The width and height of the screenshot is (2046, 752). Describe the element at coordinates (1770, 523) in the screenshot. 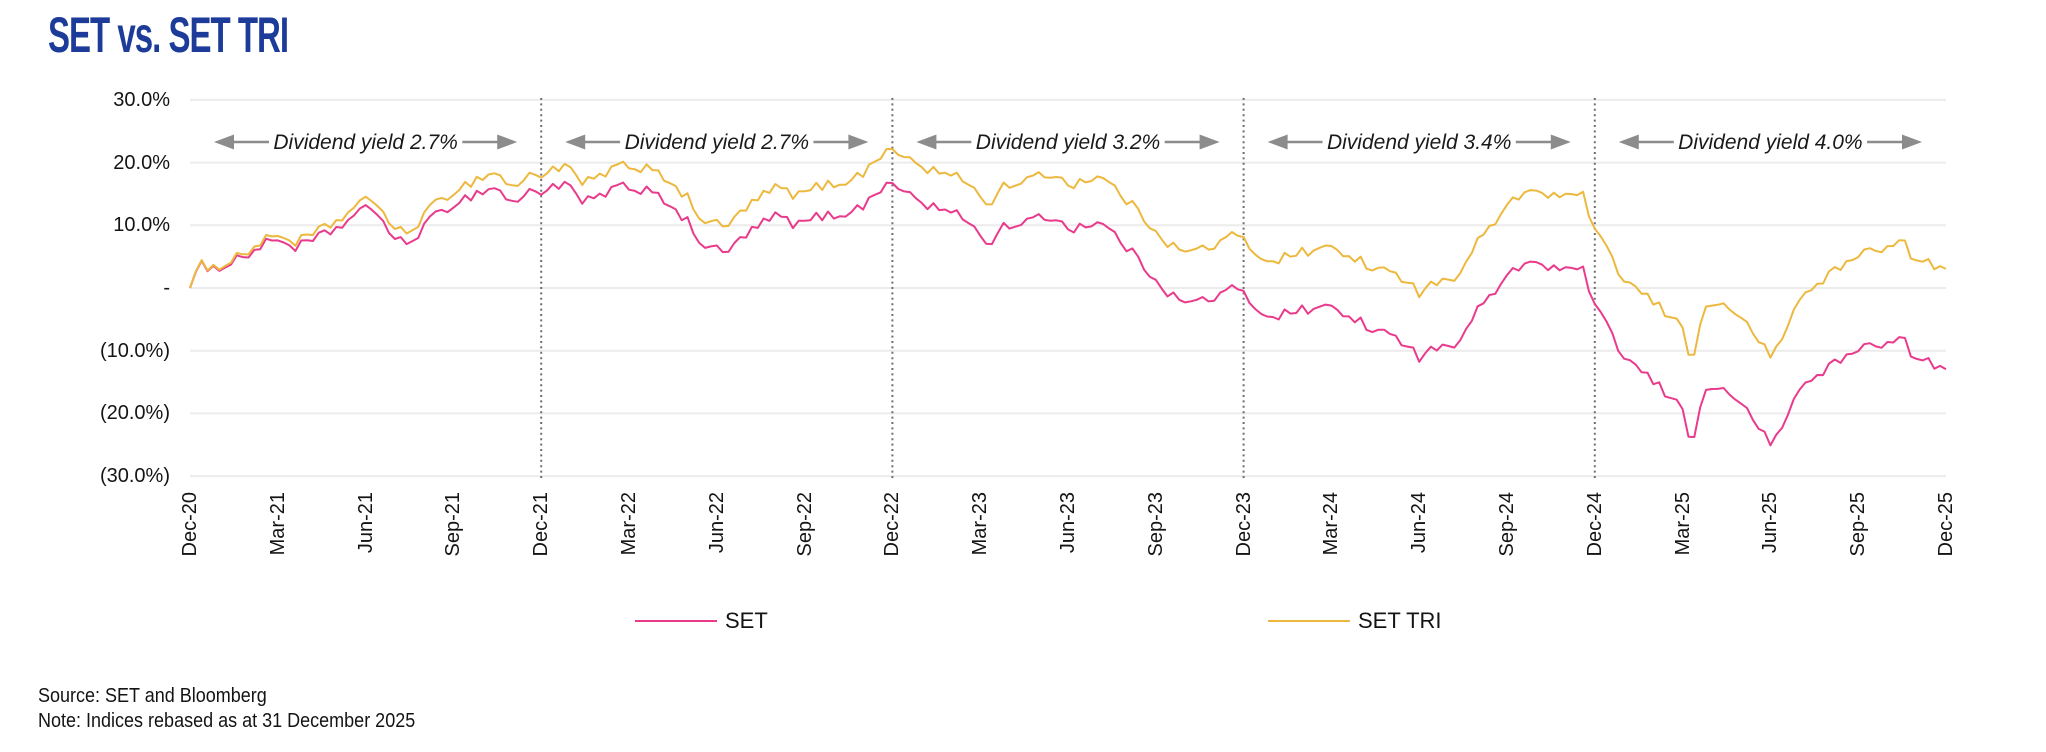

I see `x-axis-tick-label: Jun-25` at that location.